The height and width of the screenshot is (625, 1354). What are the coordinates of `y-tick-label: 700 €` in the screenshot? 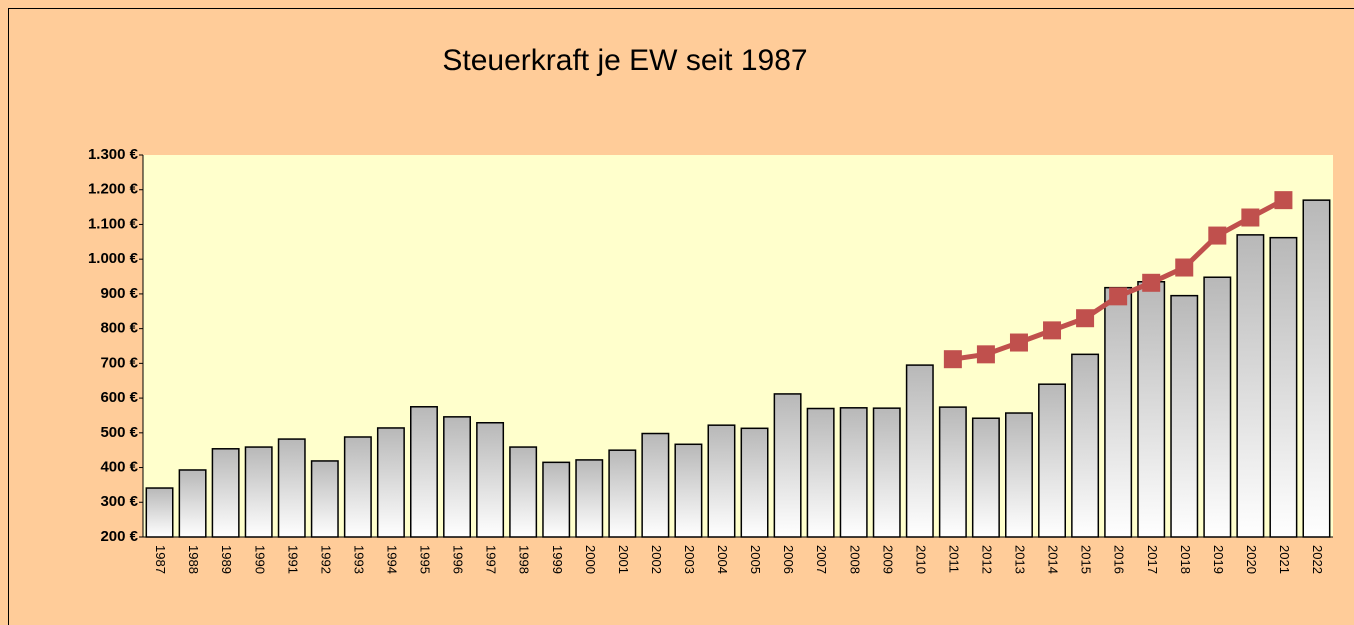 It's located at (119, 362).